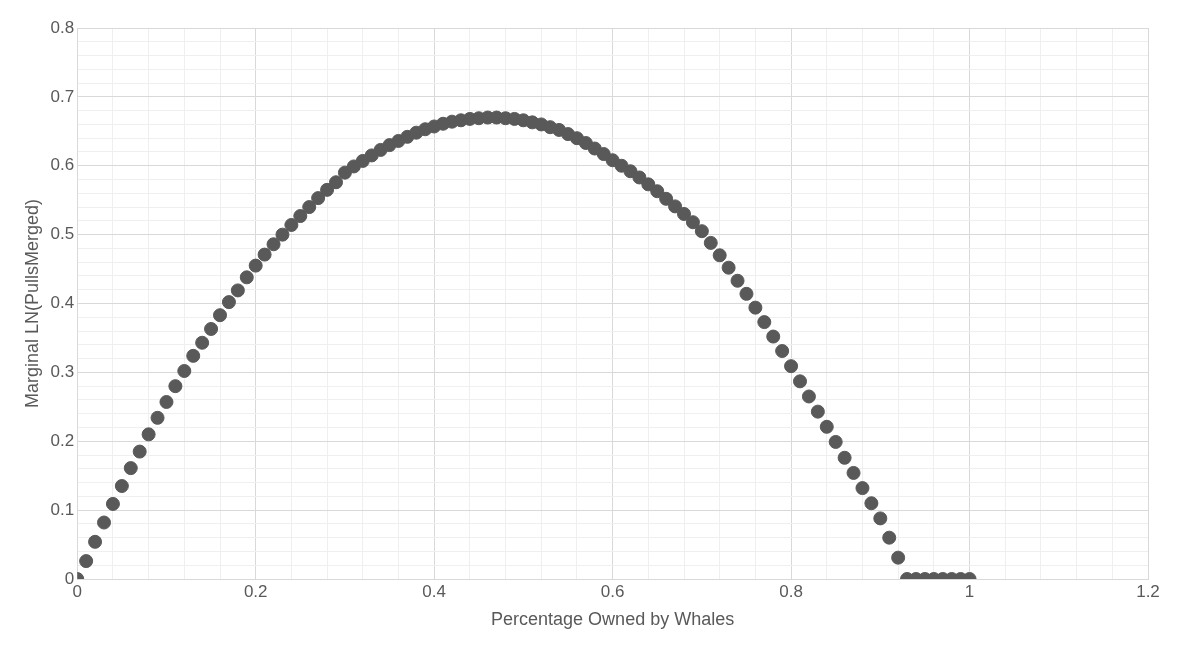 The image size is (1181, 653). What do you see at coordinates (434, 591) in the screenshot?
I see `x-tick-label: 0.4` at bounding box center [434, 591].